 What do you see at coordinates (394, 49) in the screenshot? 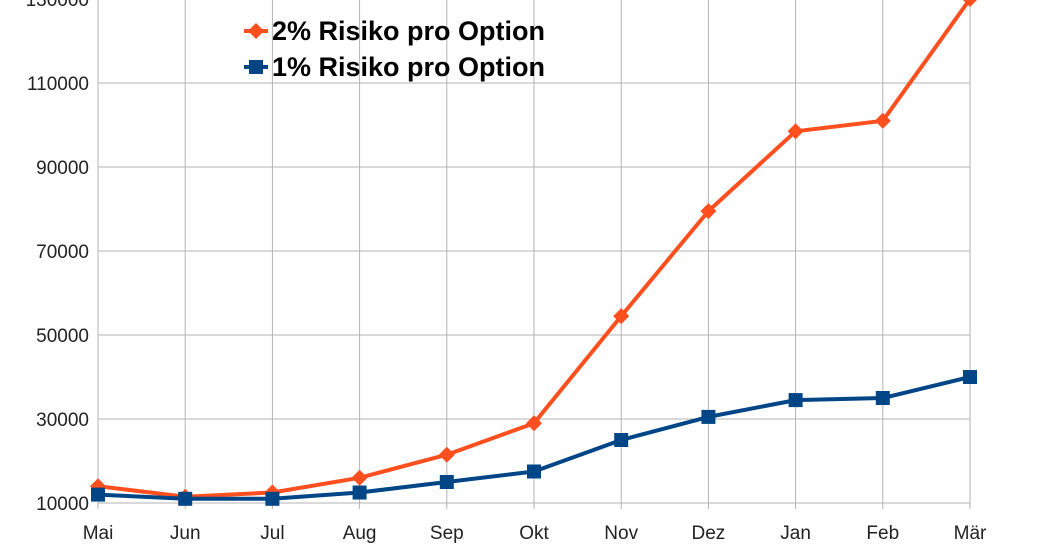
I see `legend: 2% Risiko pro Option 1% Risiko pro Option` at bounding box center [394, 49].